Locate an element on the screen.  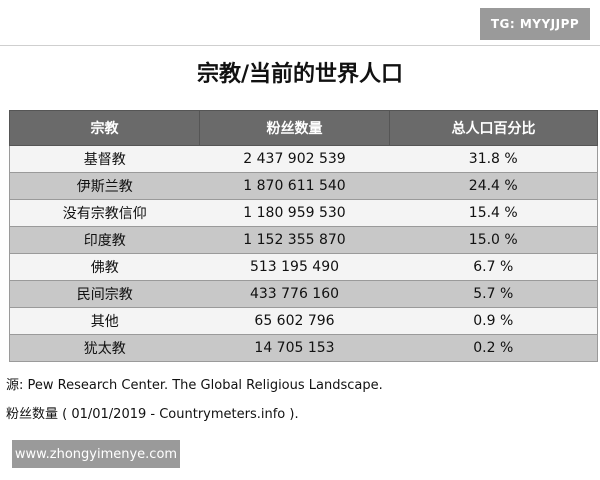
header-followers: 粉丝数量 is located at coordinates (294, 128).